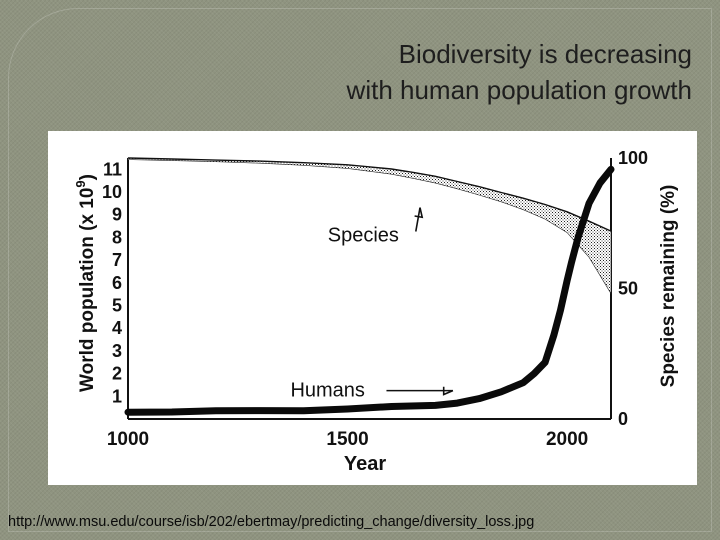 The image size is (720, 540). What do you see at coordinates (117, 237) in the screenshot?
I see `y-tick-label: 8` at bounding box center [117, 237].